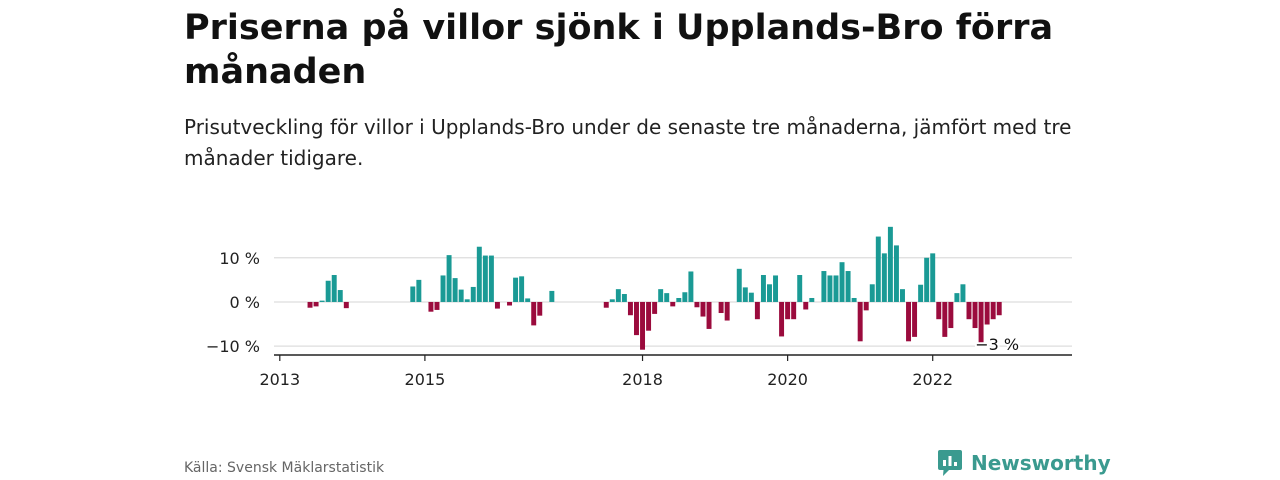 The image size is (1280, 480). What do you see at coordinates (239, 258) in the screenshot?
I see `y-tick-label: 10 %` at bounding box center [239, 258].